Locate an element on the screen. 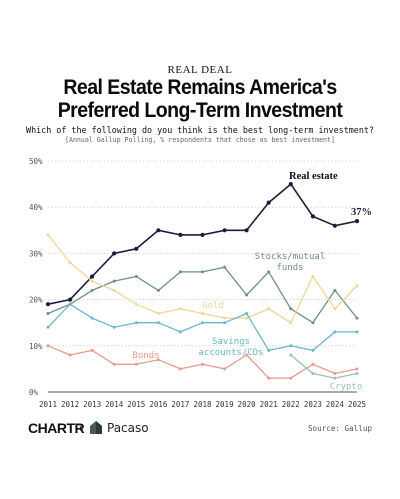 Image resolution: width=400 pixels, height=499 pixels. series-label-savings: Savings is located at coordinates (231, 342).